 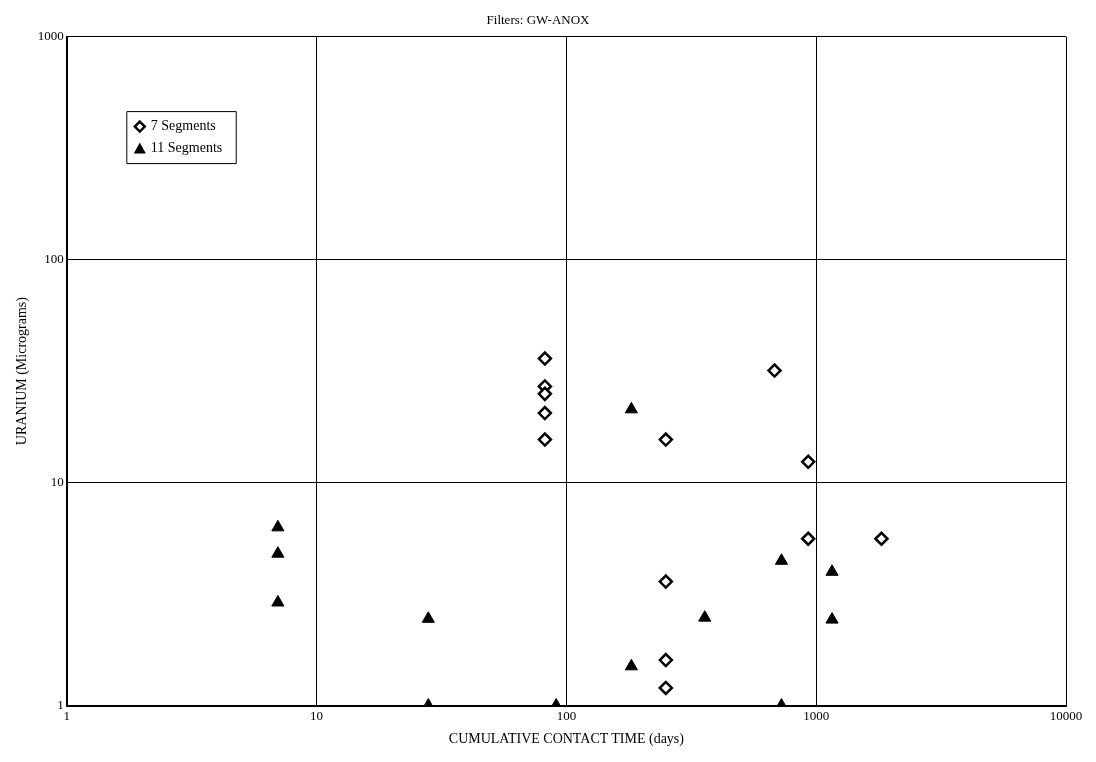 What do you see at coordinates (317, 715) in the screenshot?
I see `x-tick-label: 10` at bounding box center [317, 715].